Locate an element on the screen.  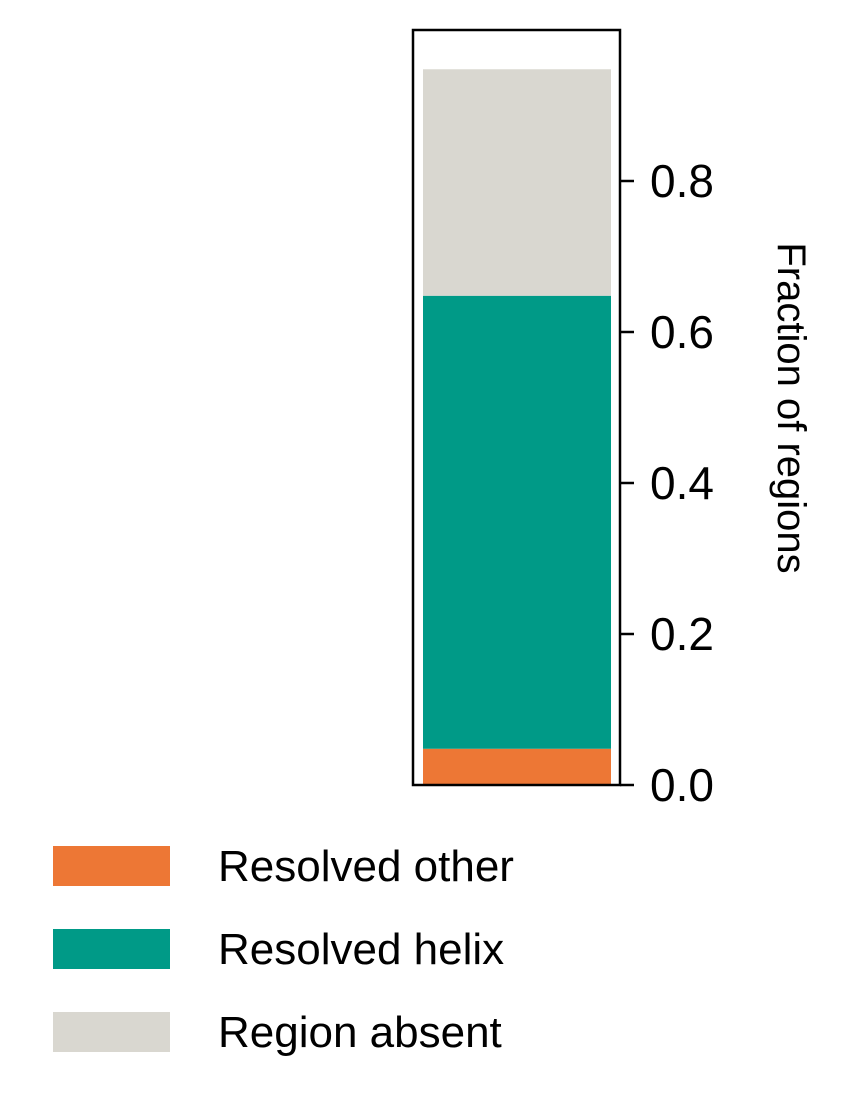
bar-segment-resolved-helix is located at coordinates (517, 522).